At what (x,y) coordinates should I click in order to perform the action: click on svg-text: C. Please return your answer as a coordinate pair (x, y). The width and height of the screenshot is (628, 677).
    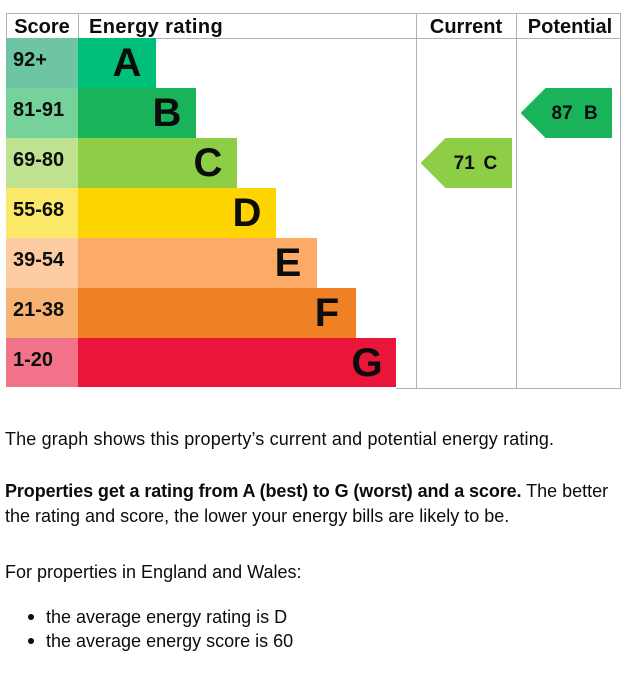
    Looking at the image, I should click on (491, 163).